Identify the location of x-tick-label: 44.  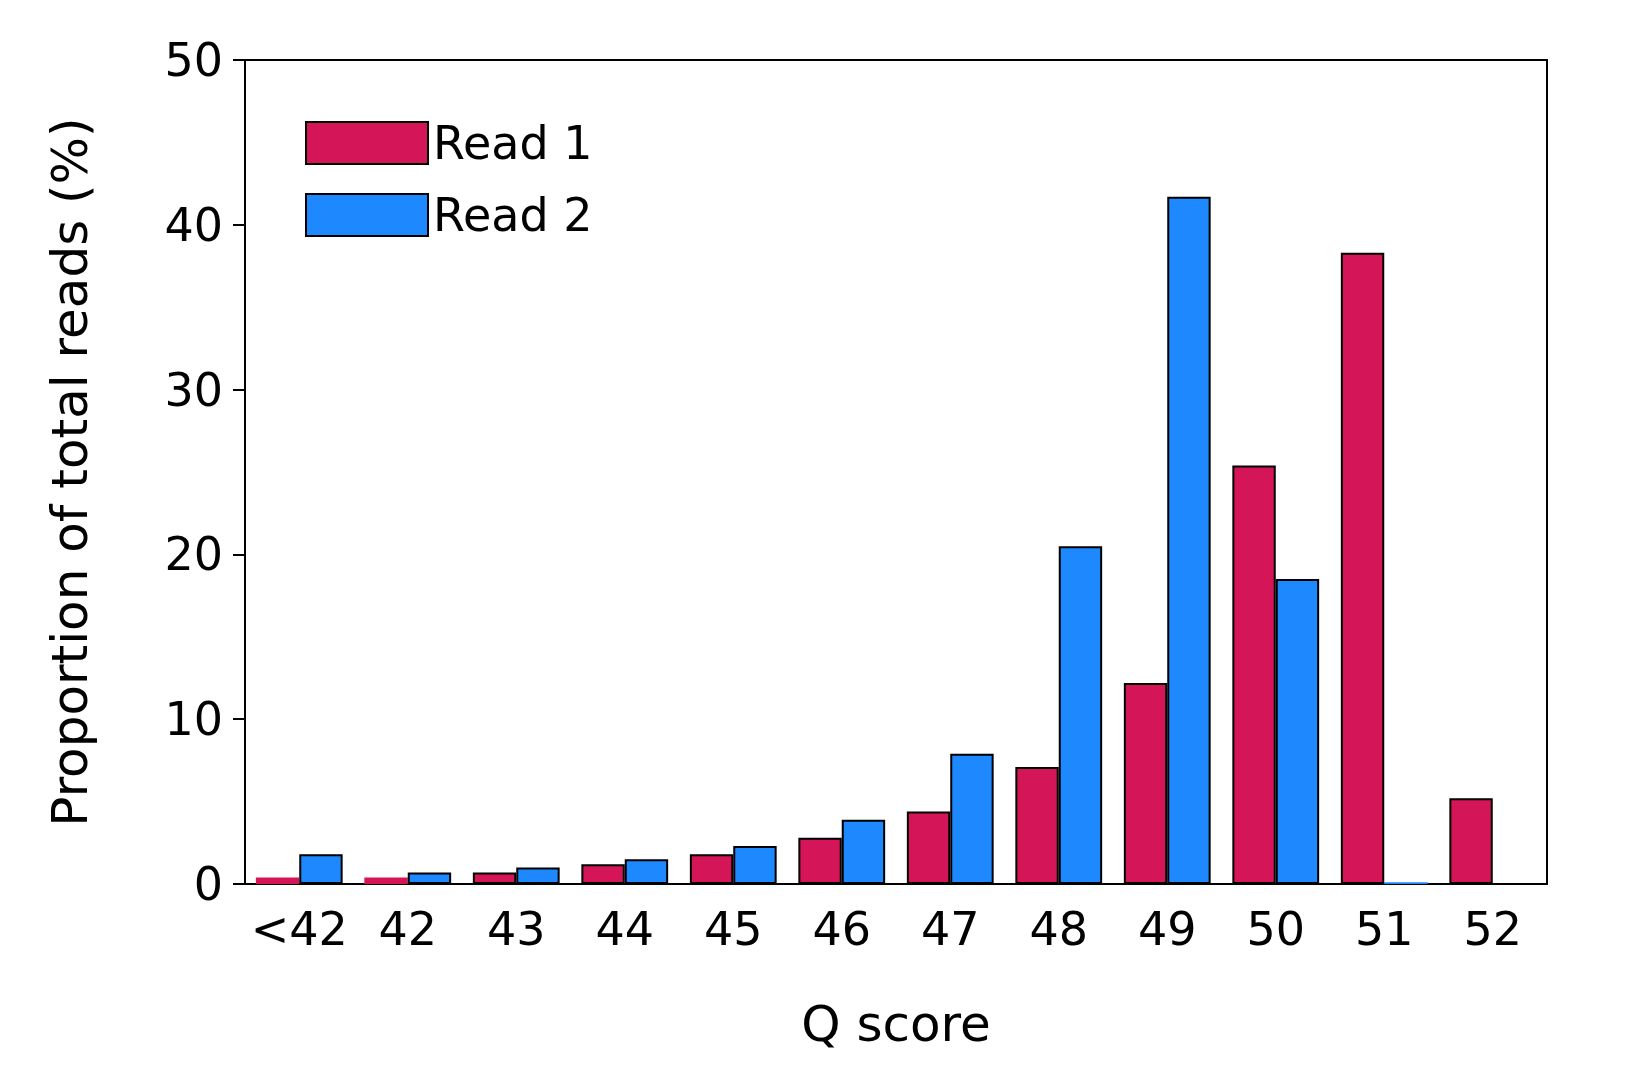
(625, 929).